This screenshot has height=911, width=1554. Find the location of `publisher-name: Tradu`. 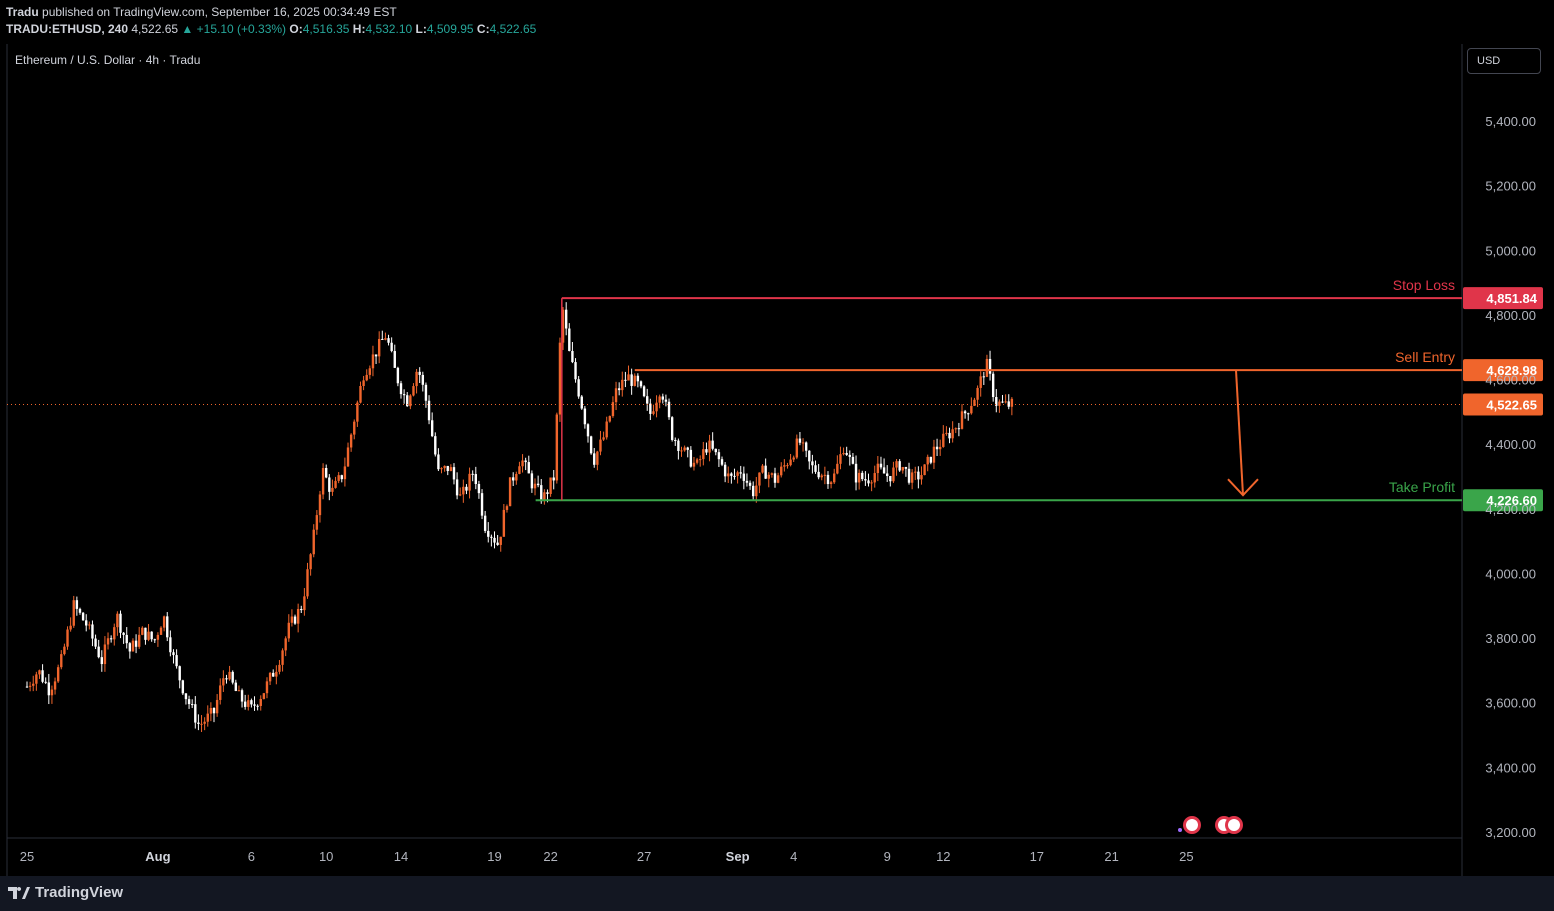

publisher-name: Tradu is located at coordinates (22, 12).